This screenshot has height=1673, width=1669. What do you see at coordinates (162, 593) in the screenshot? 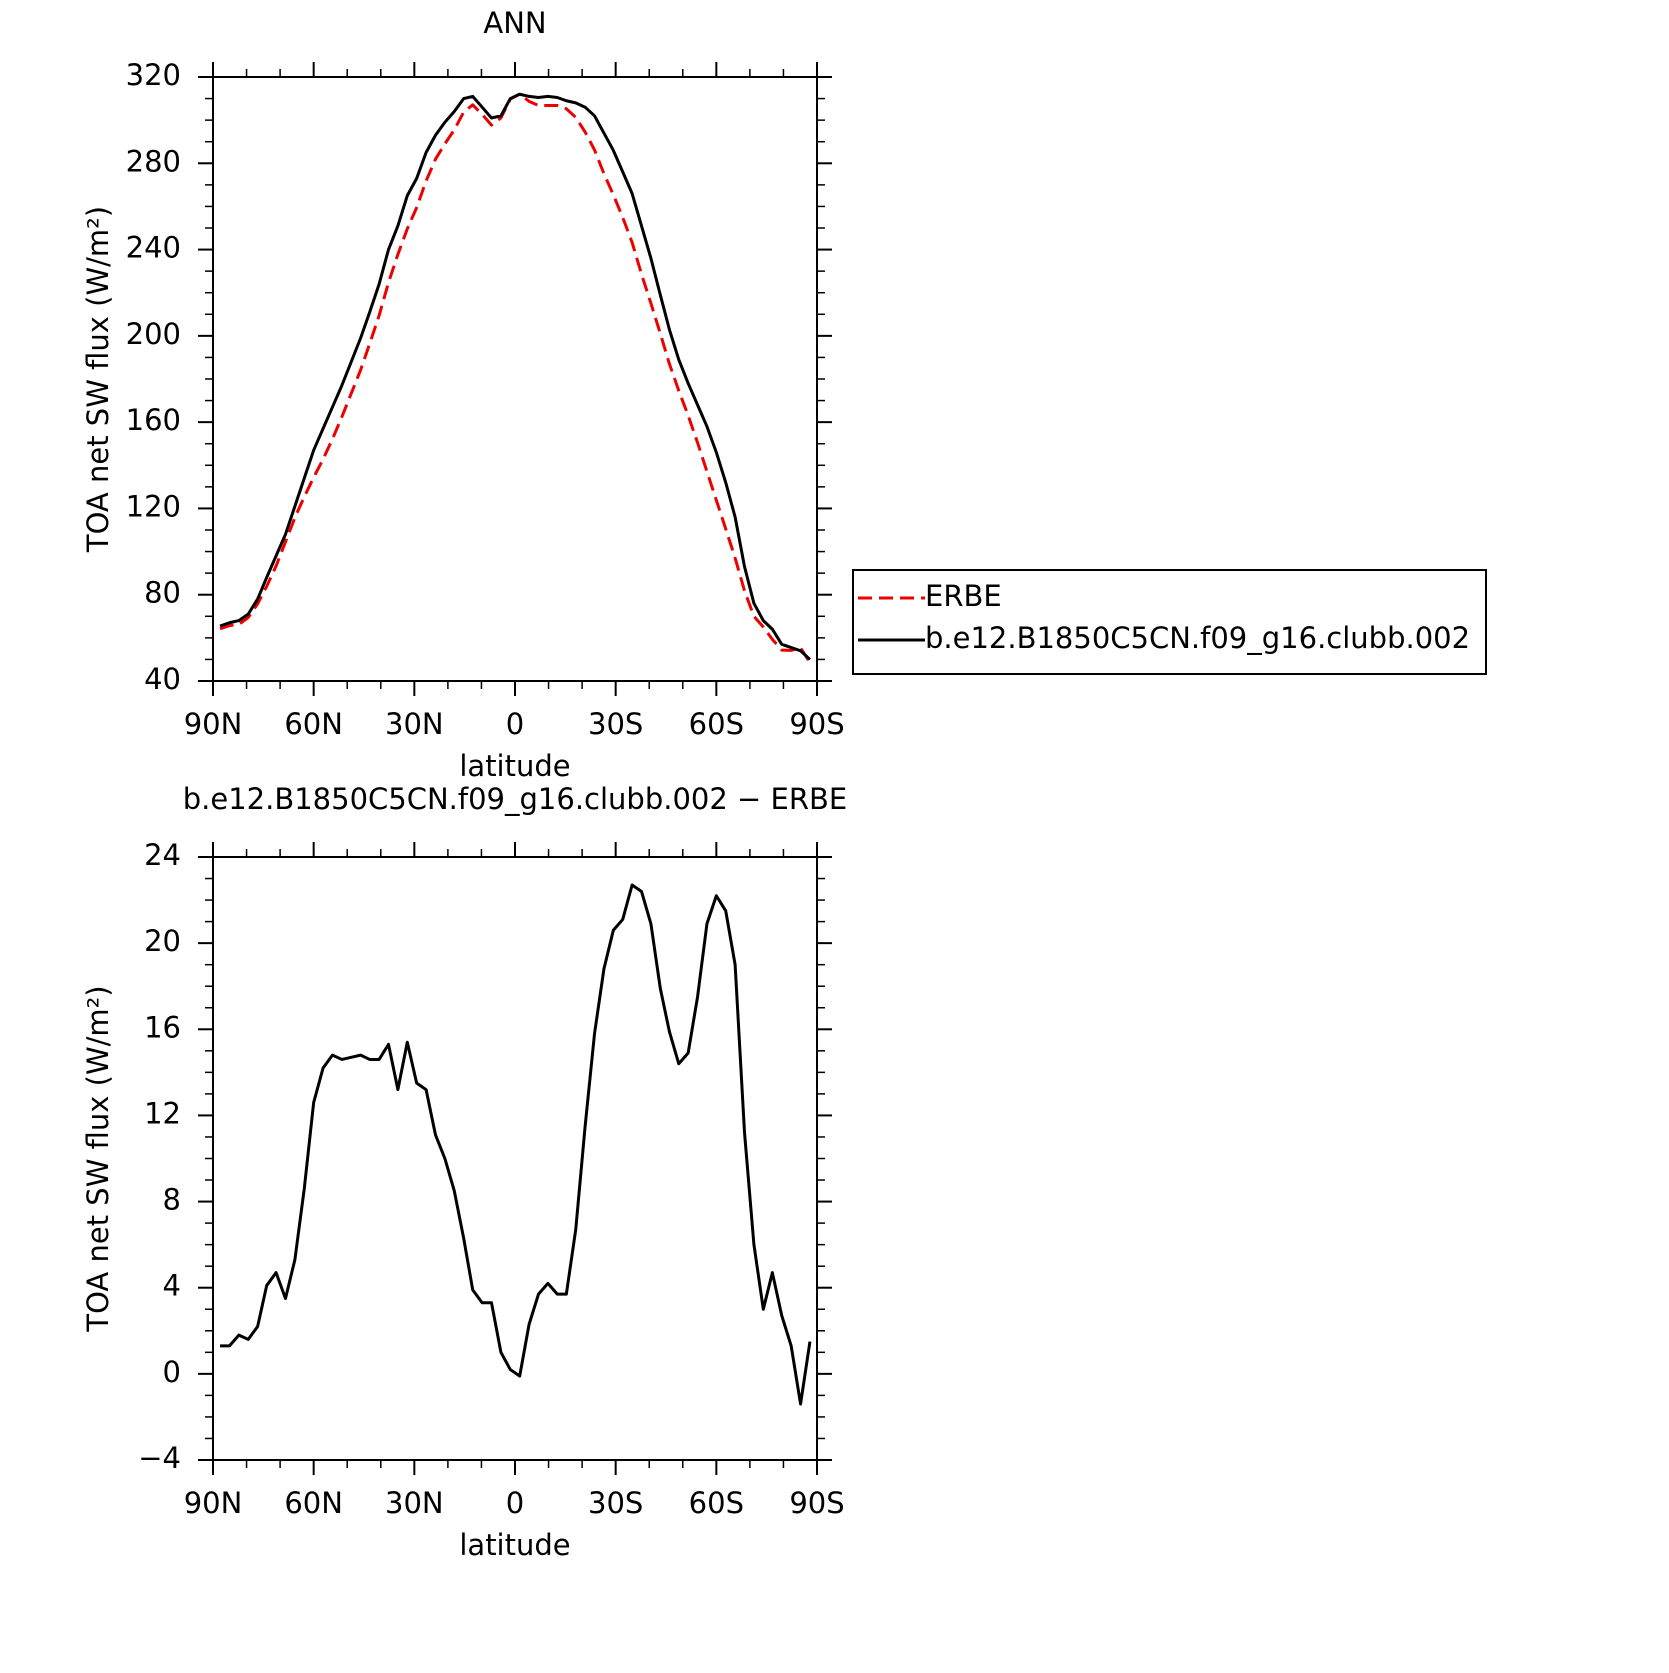
I see `y-tick-label: 80` at bounding box center [162, 593].